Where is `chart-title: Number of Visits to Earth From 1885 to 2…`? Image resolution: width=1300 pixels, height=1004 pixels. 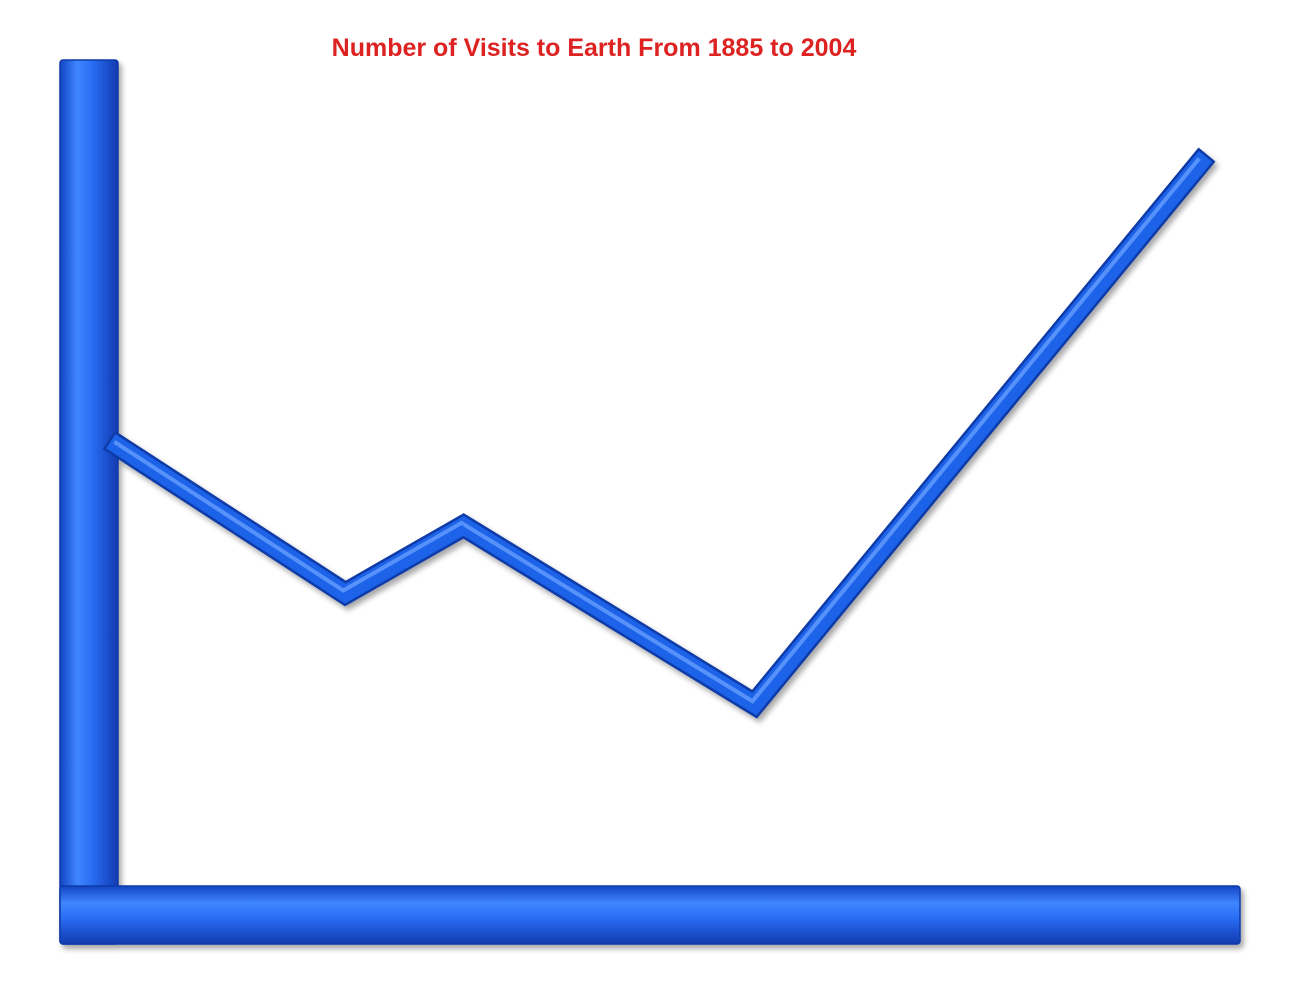 chart-title: Number of Visits to Earth From 1885 to 2… is located at coordinates (594, 48).